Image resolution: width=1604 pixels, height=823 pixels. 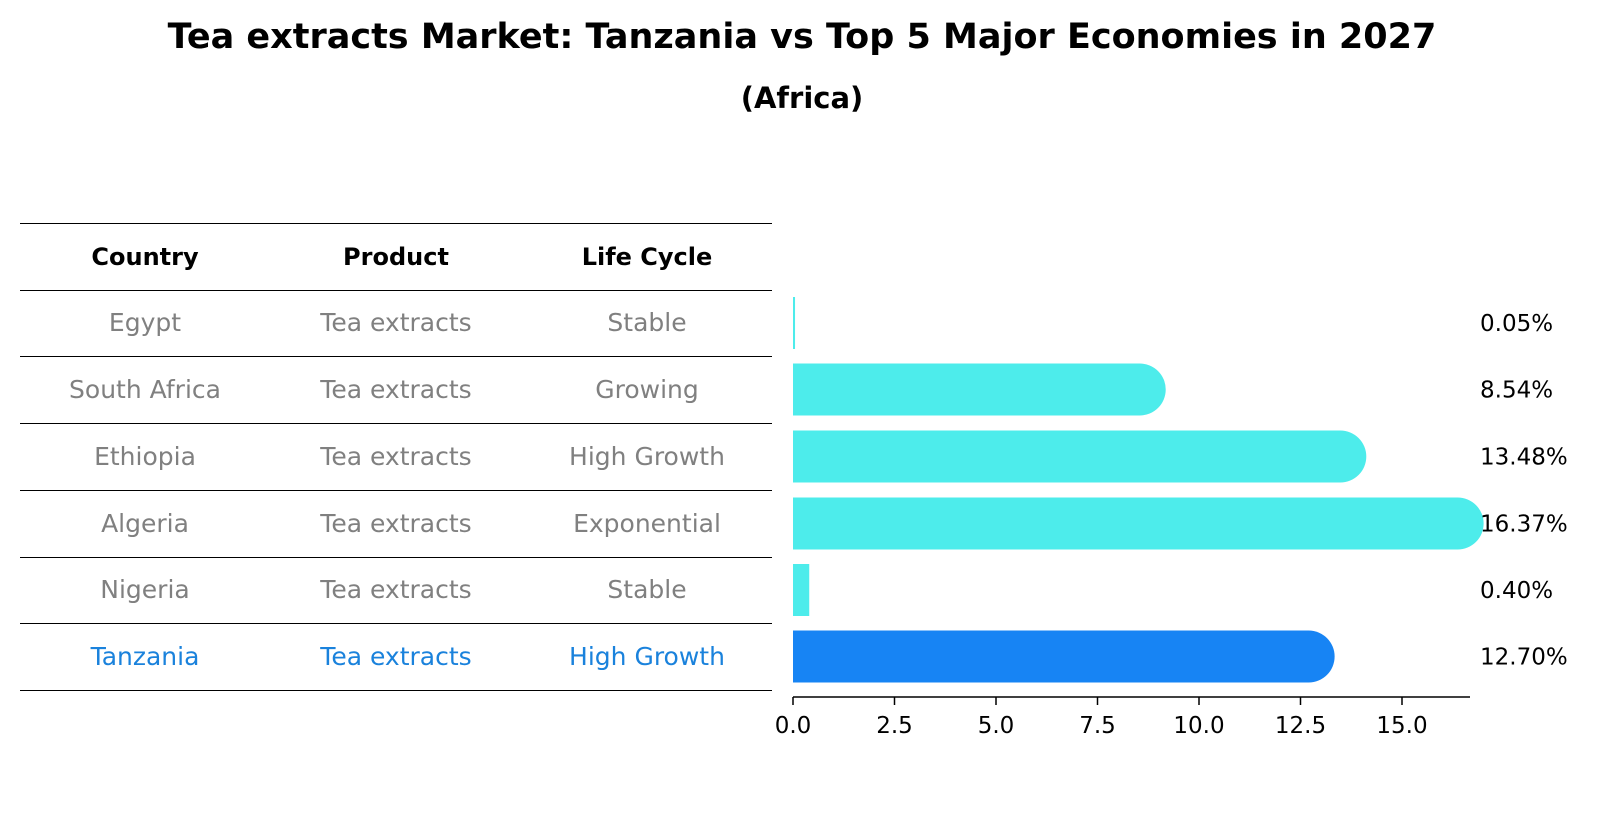 I want to click on bar-value-label: 8.54%, so click(x=1516, y=391).